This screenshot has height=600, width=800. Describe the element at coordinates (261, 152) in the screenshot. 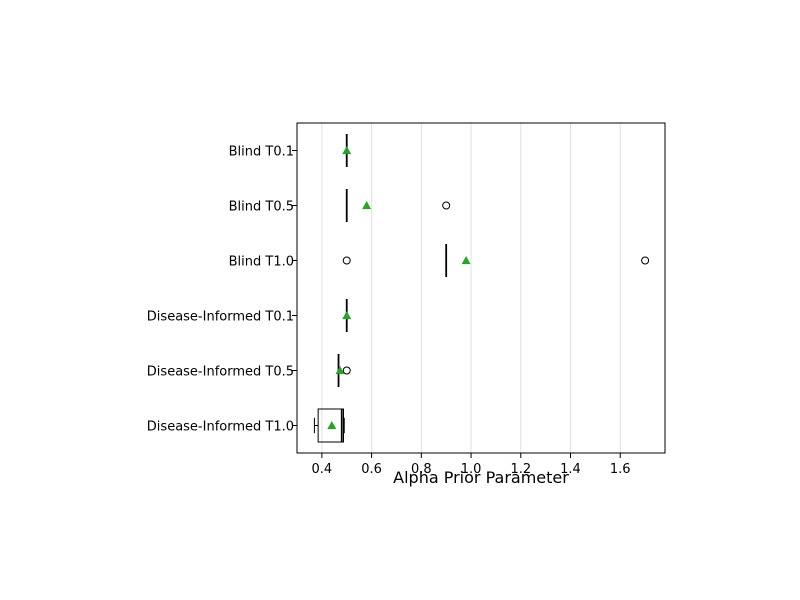

I see `y-tick-label: Blind T0.1` at that location.